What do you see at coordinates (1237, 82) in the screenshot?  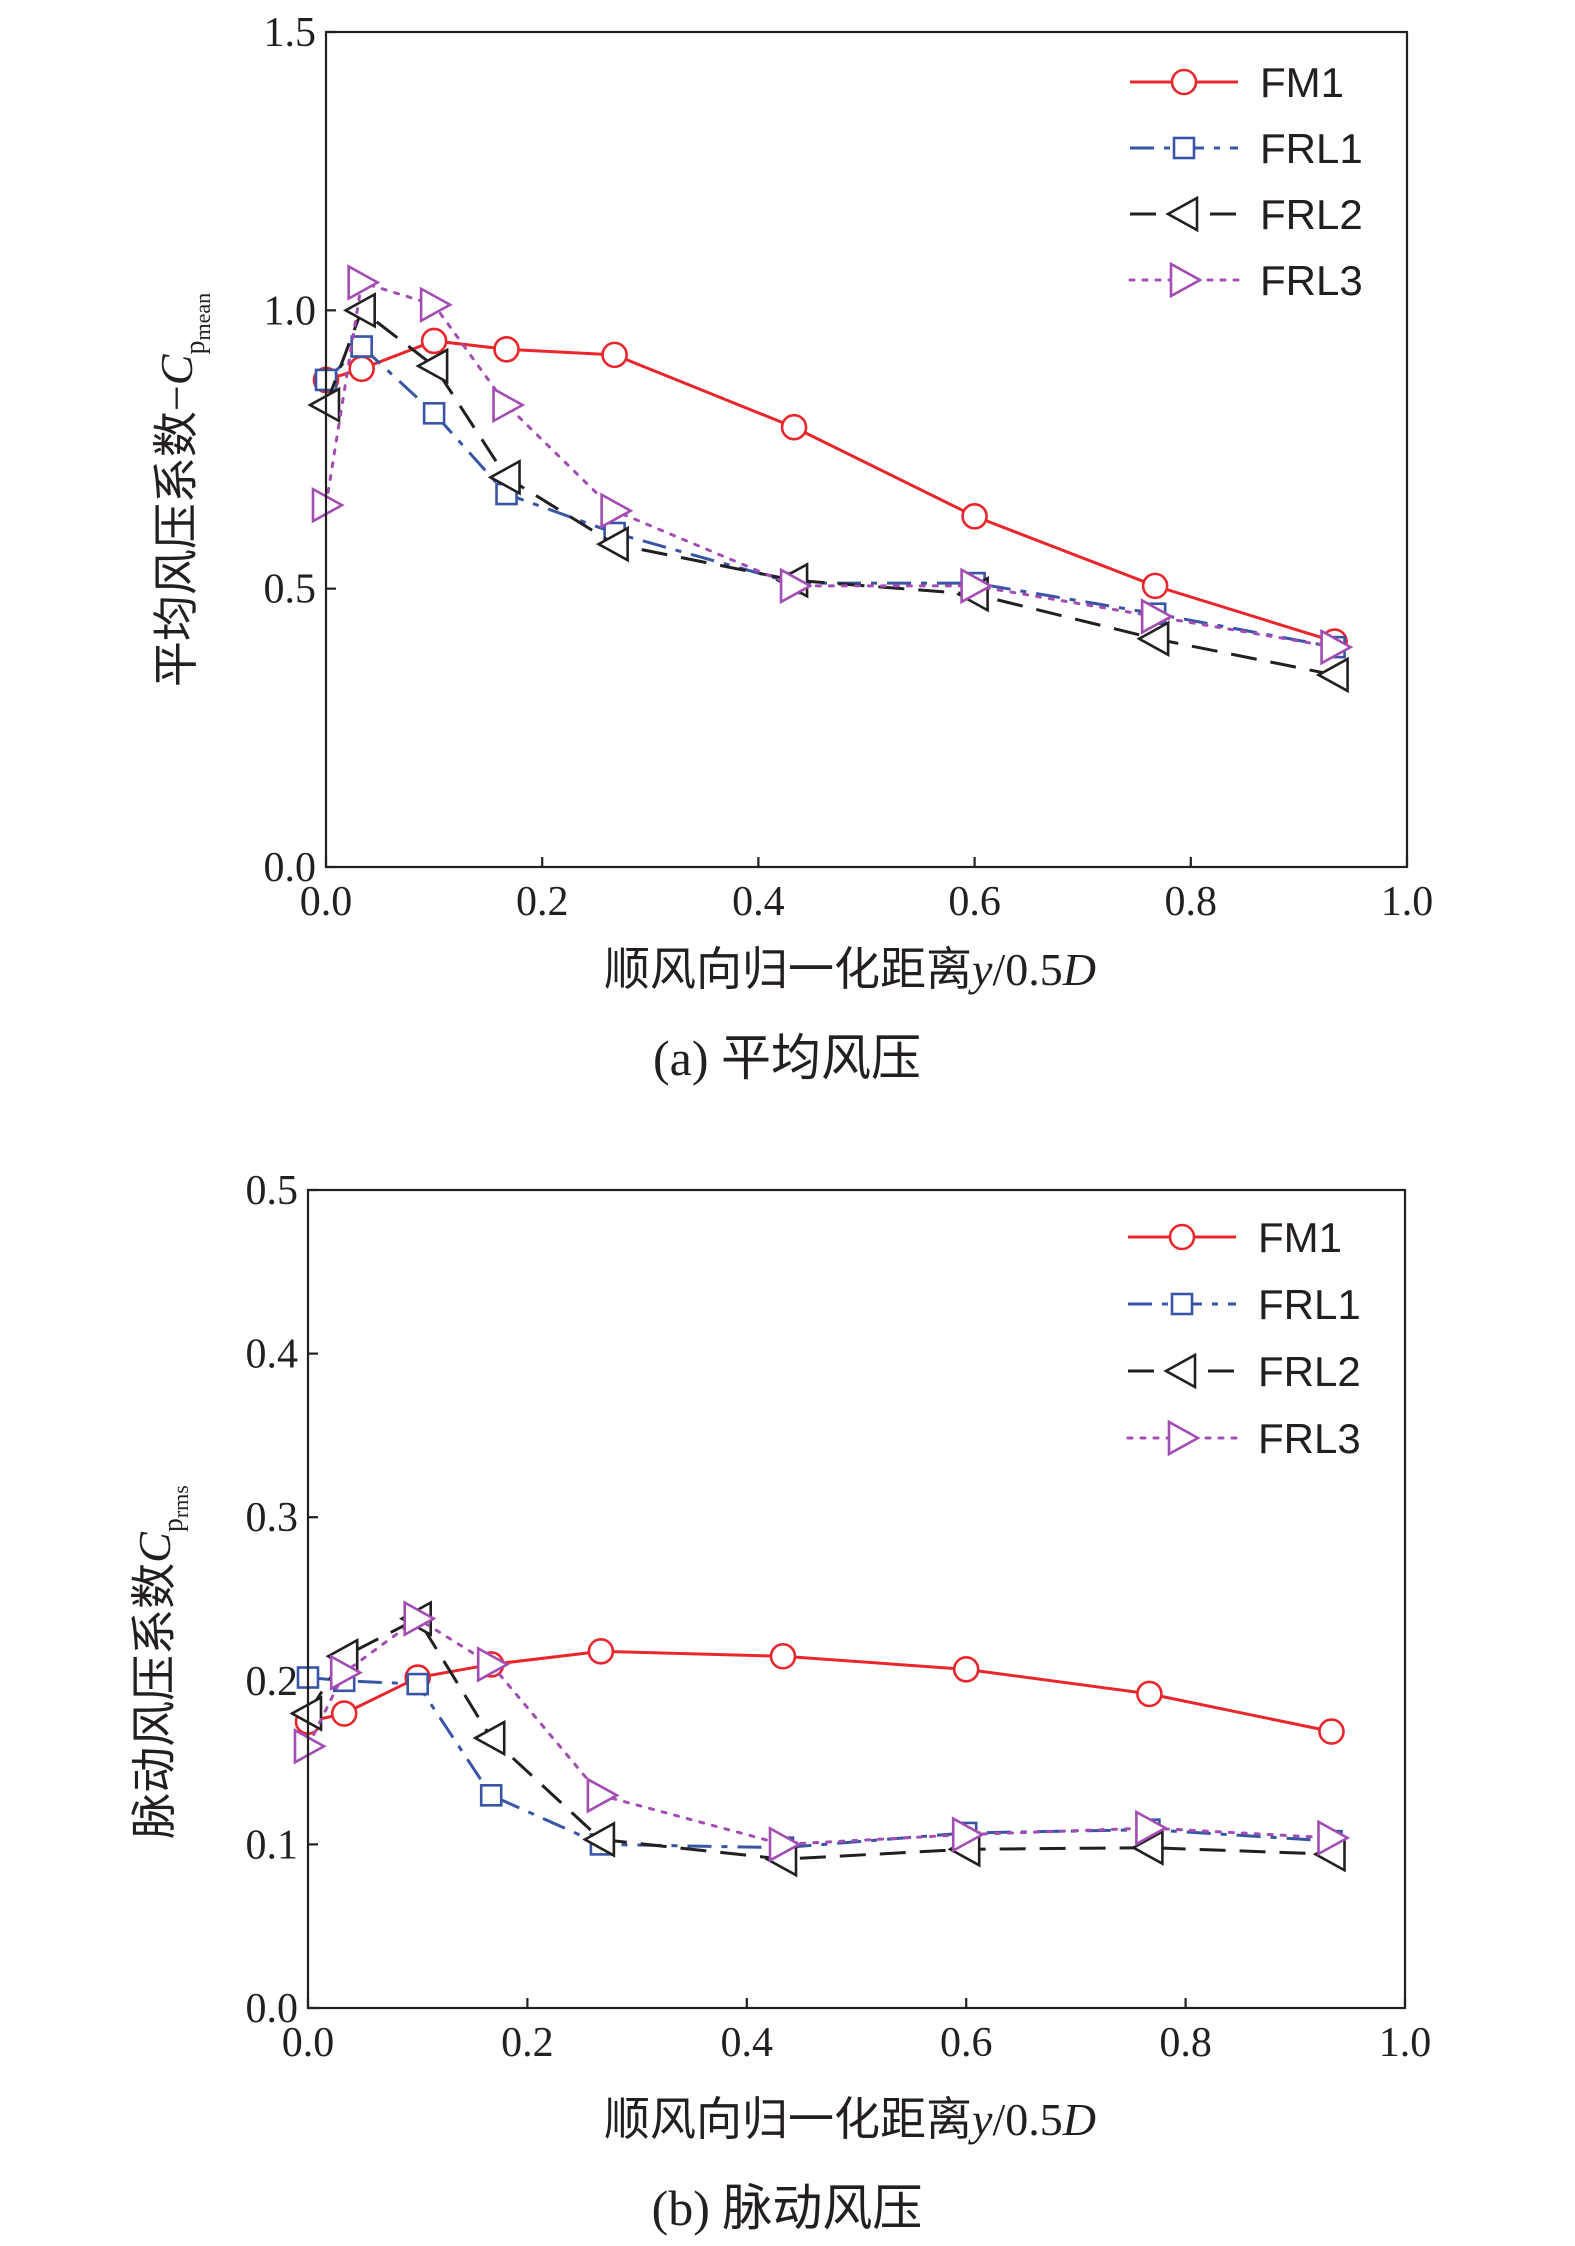 I see `legend-item-fm1: FM1` at bounding box center [1237, 82].